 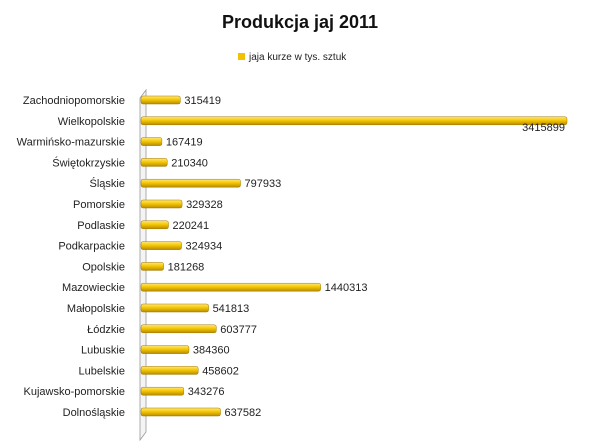 I want to click on data-label: 181268, so click(x=186, y=267).